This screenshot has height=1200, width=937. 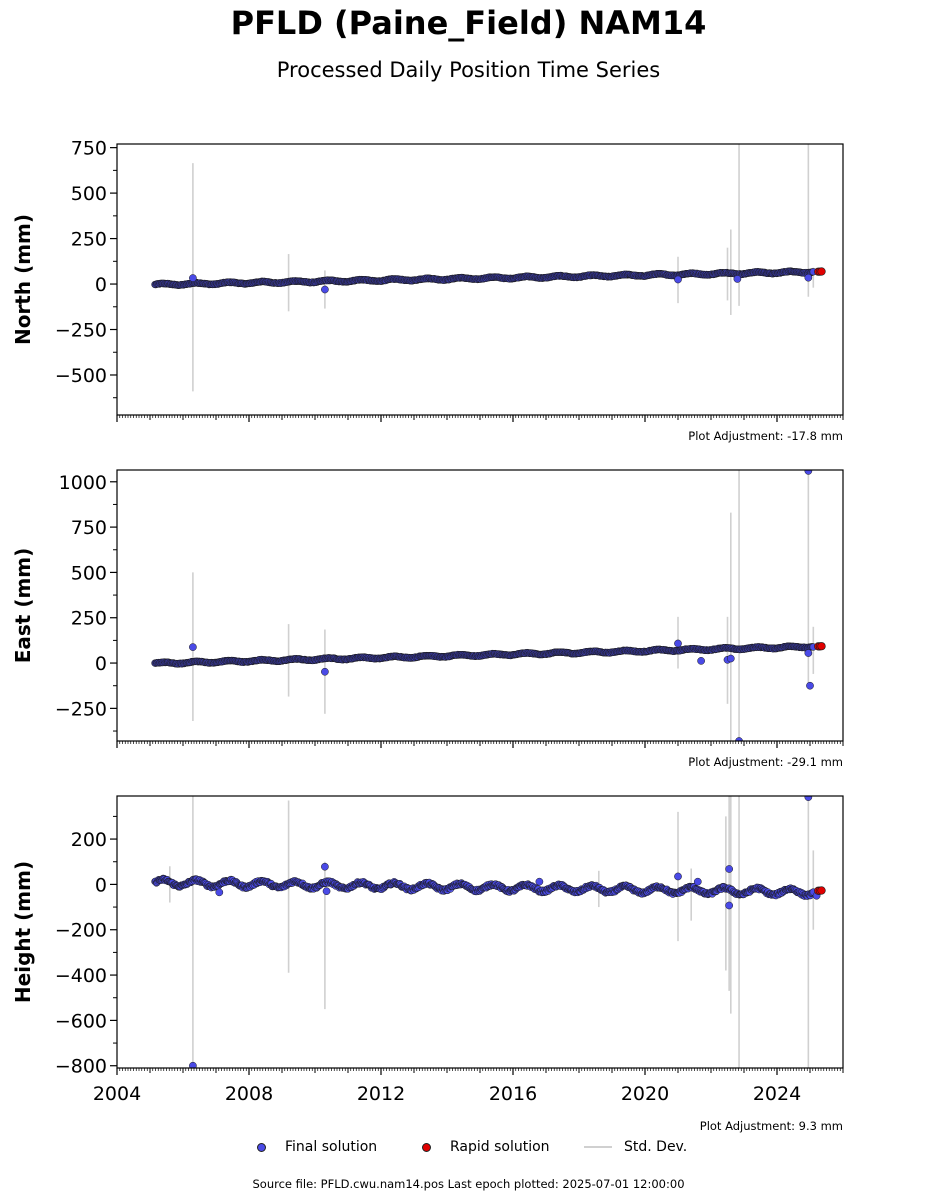 I want to click on plot-adjustment: Plot Adjustment: -29.1 mm, so click(x=765, y=762).